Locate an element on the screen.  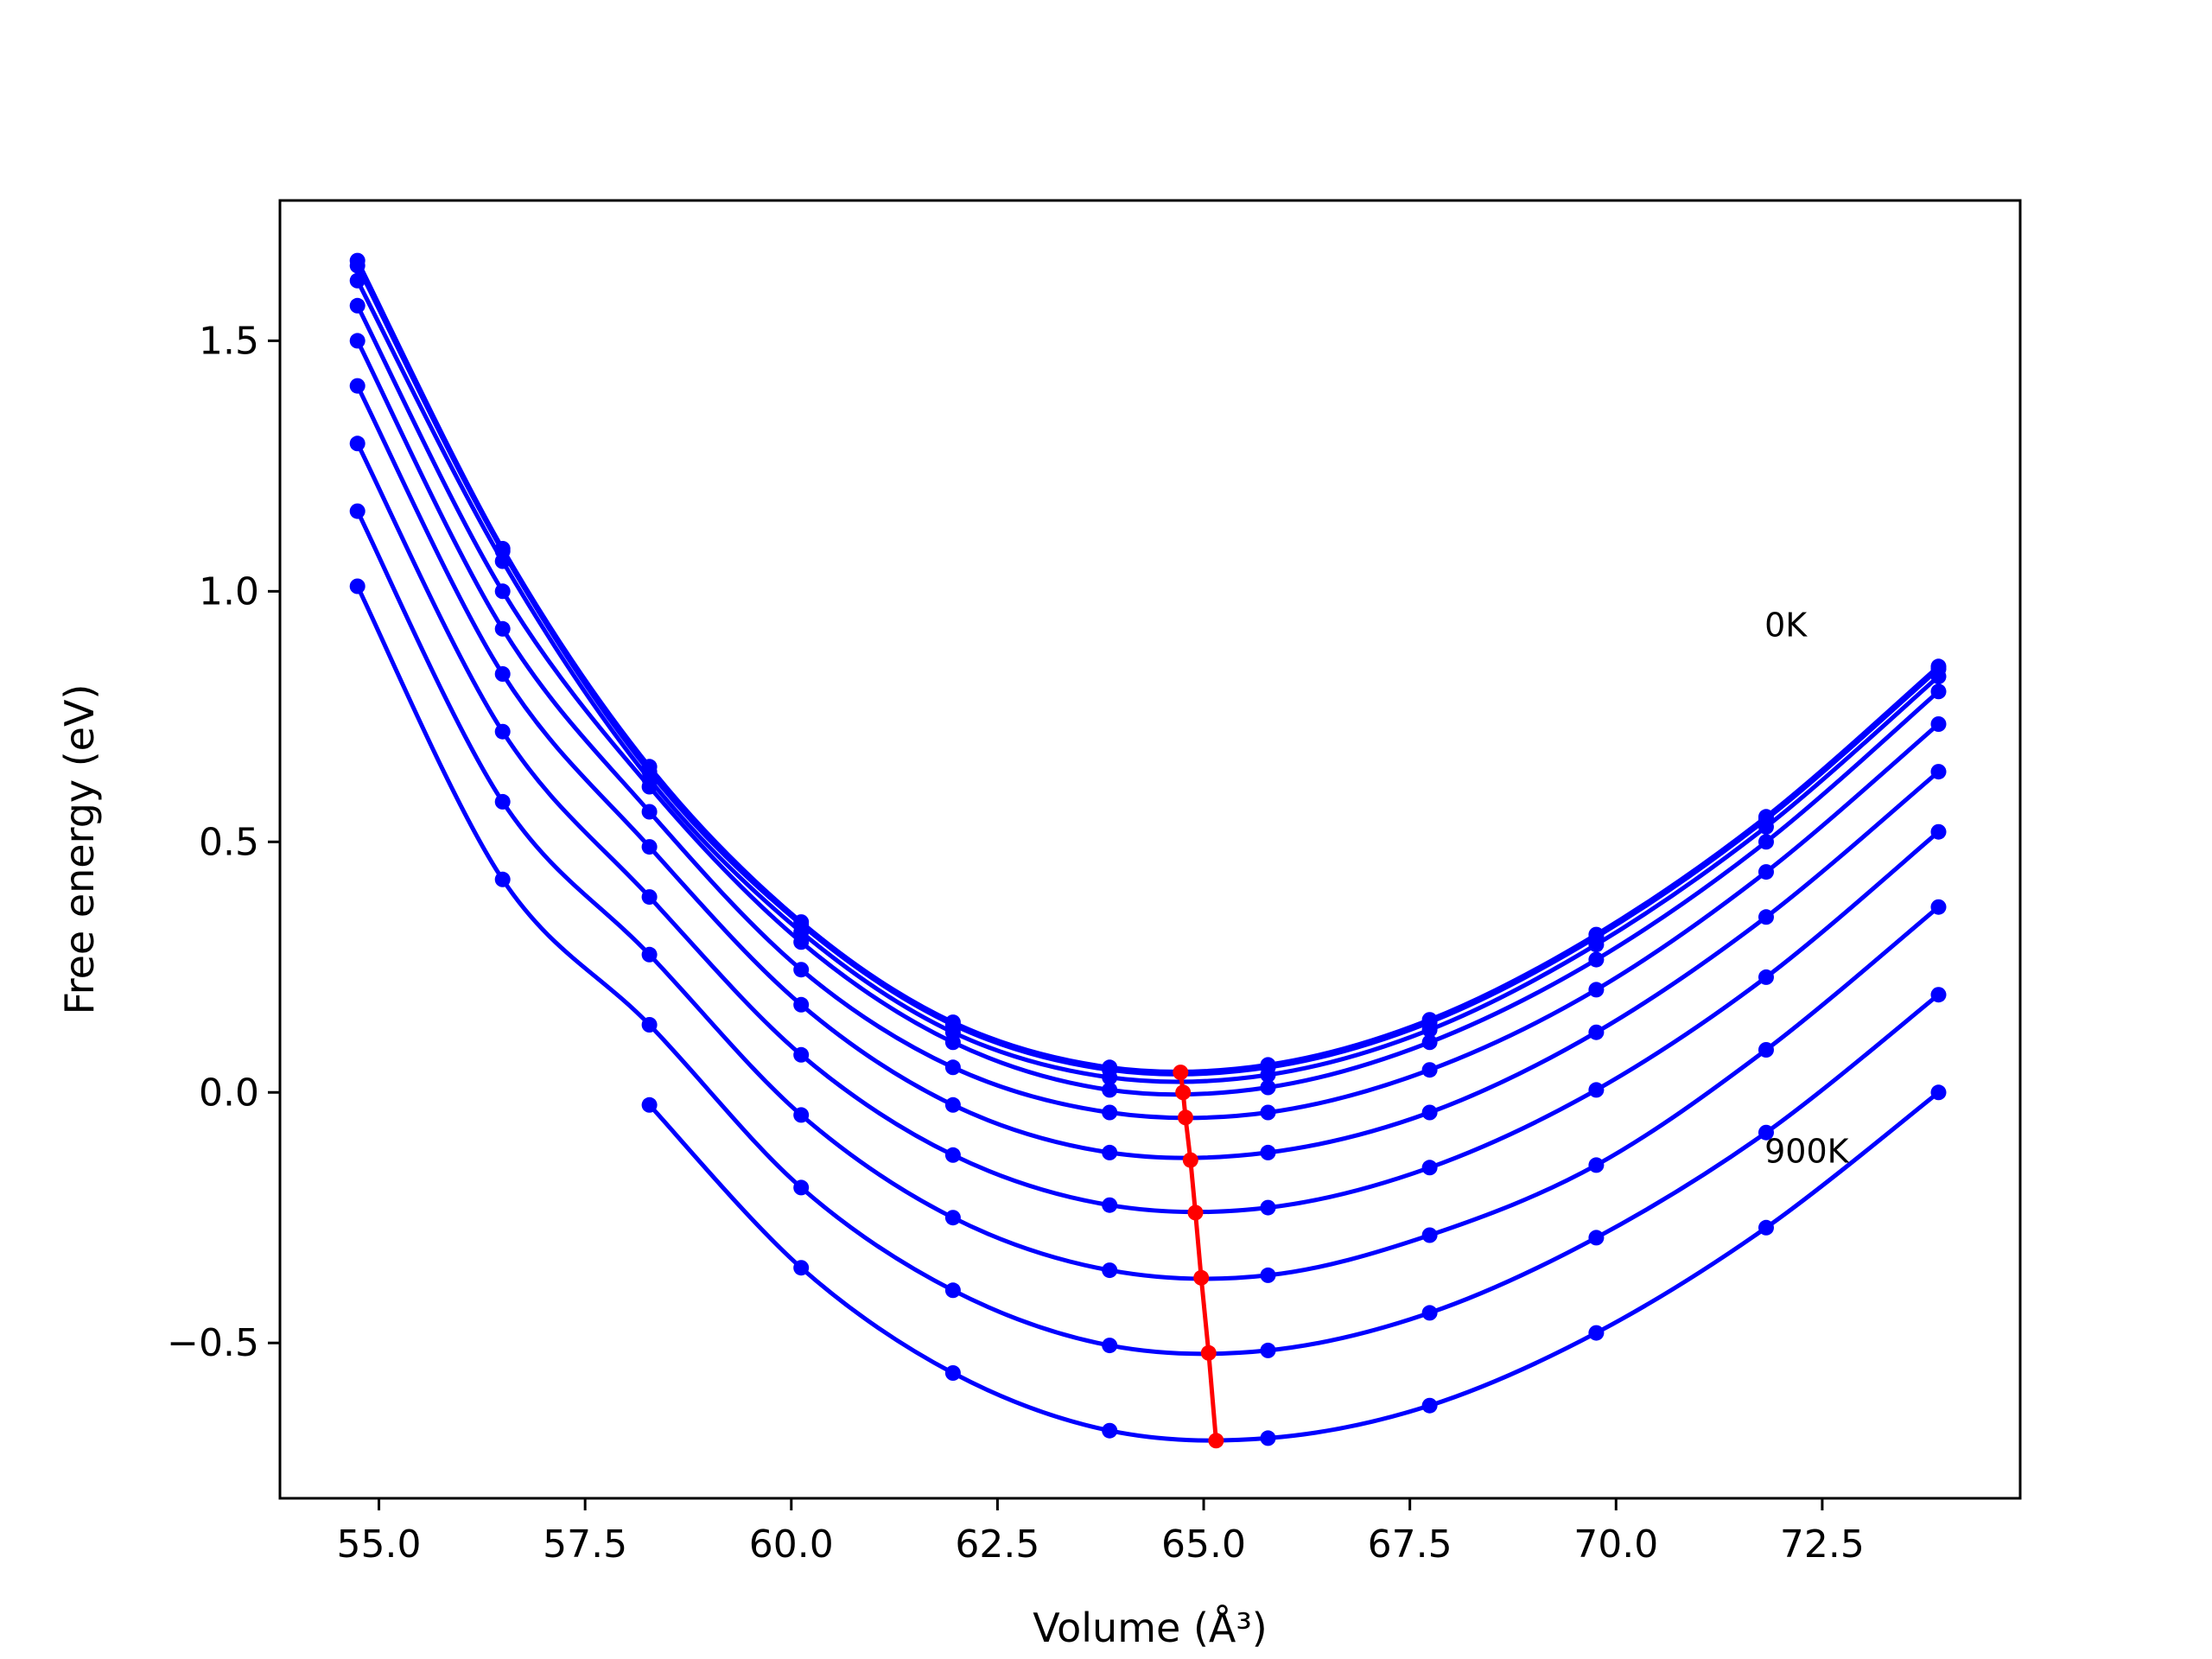
x-tick-label: 62.5 is located at coordinates (997, 1544).